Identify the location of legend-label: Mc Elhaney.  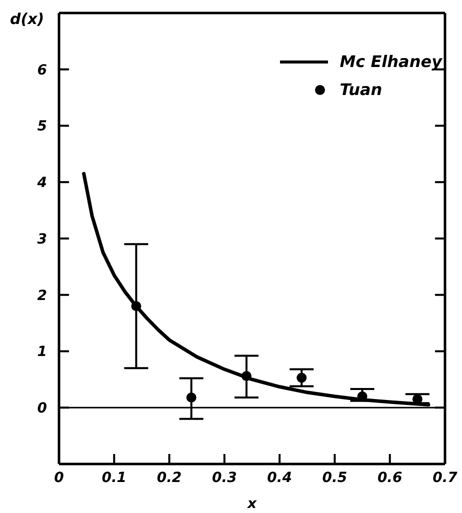
(391, 62).